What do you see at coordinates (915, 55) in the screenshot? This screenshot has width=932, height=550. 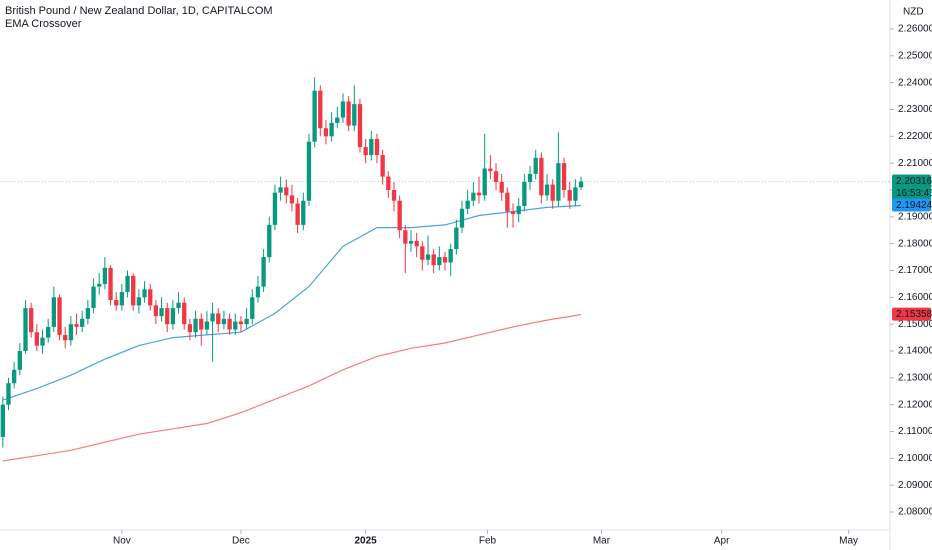 I see `y-tick-label: 2.25000` at bounding box center [915, 55].